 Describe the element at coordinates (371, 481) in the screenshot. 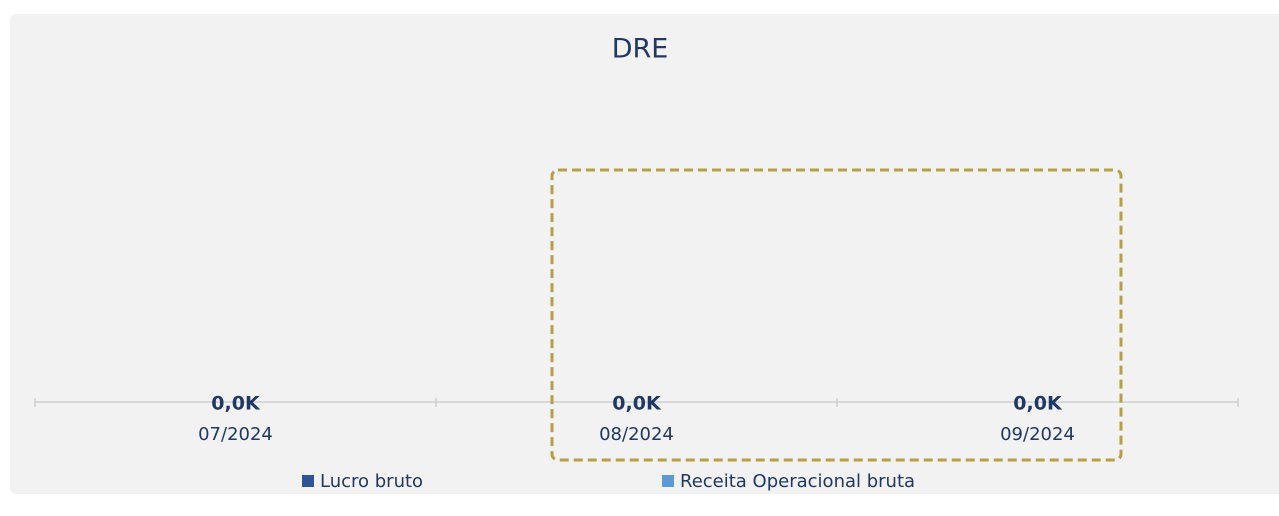

I see `legend-label: Lucro bruto` at that location.